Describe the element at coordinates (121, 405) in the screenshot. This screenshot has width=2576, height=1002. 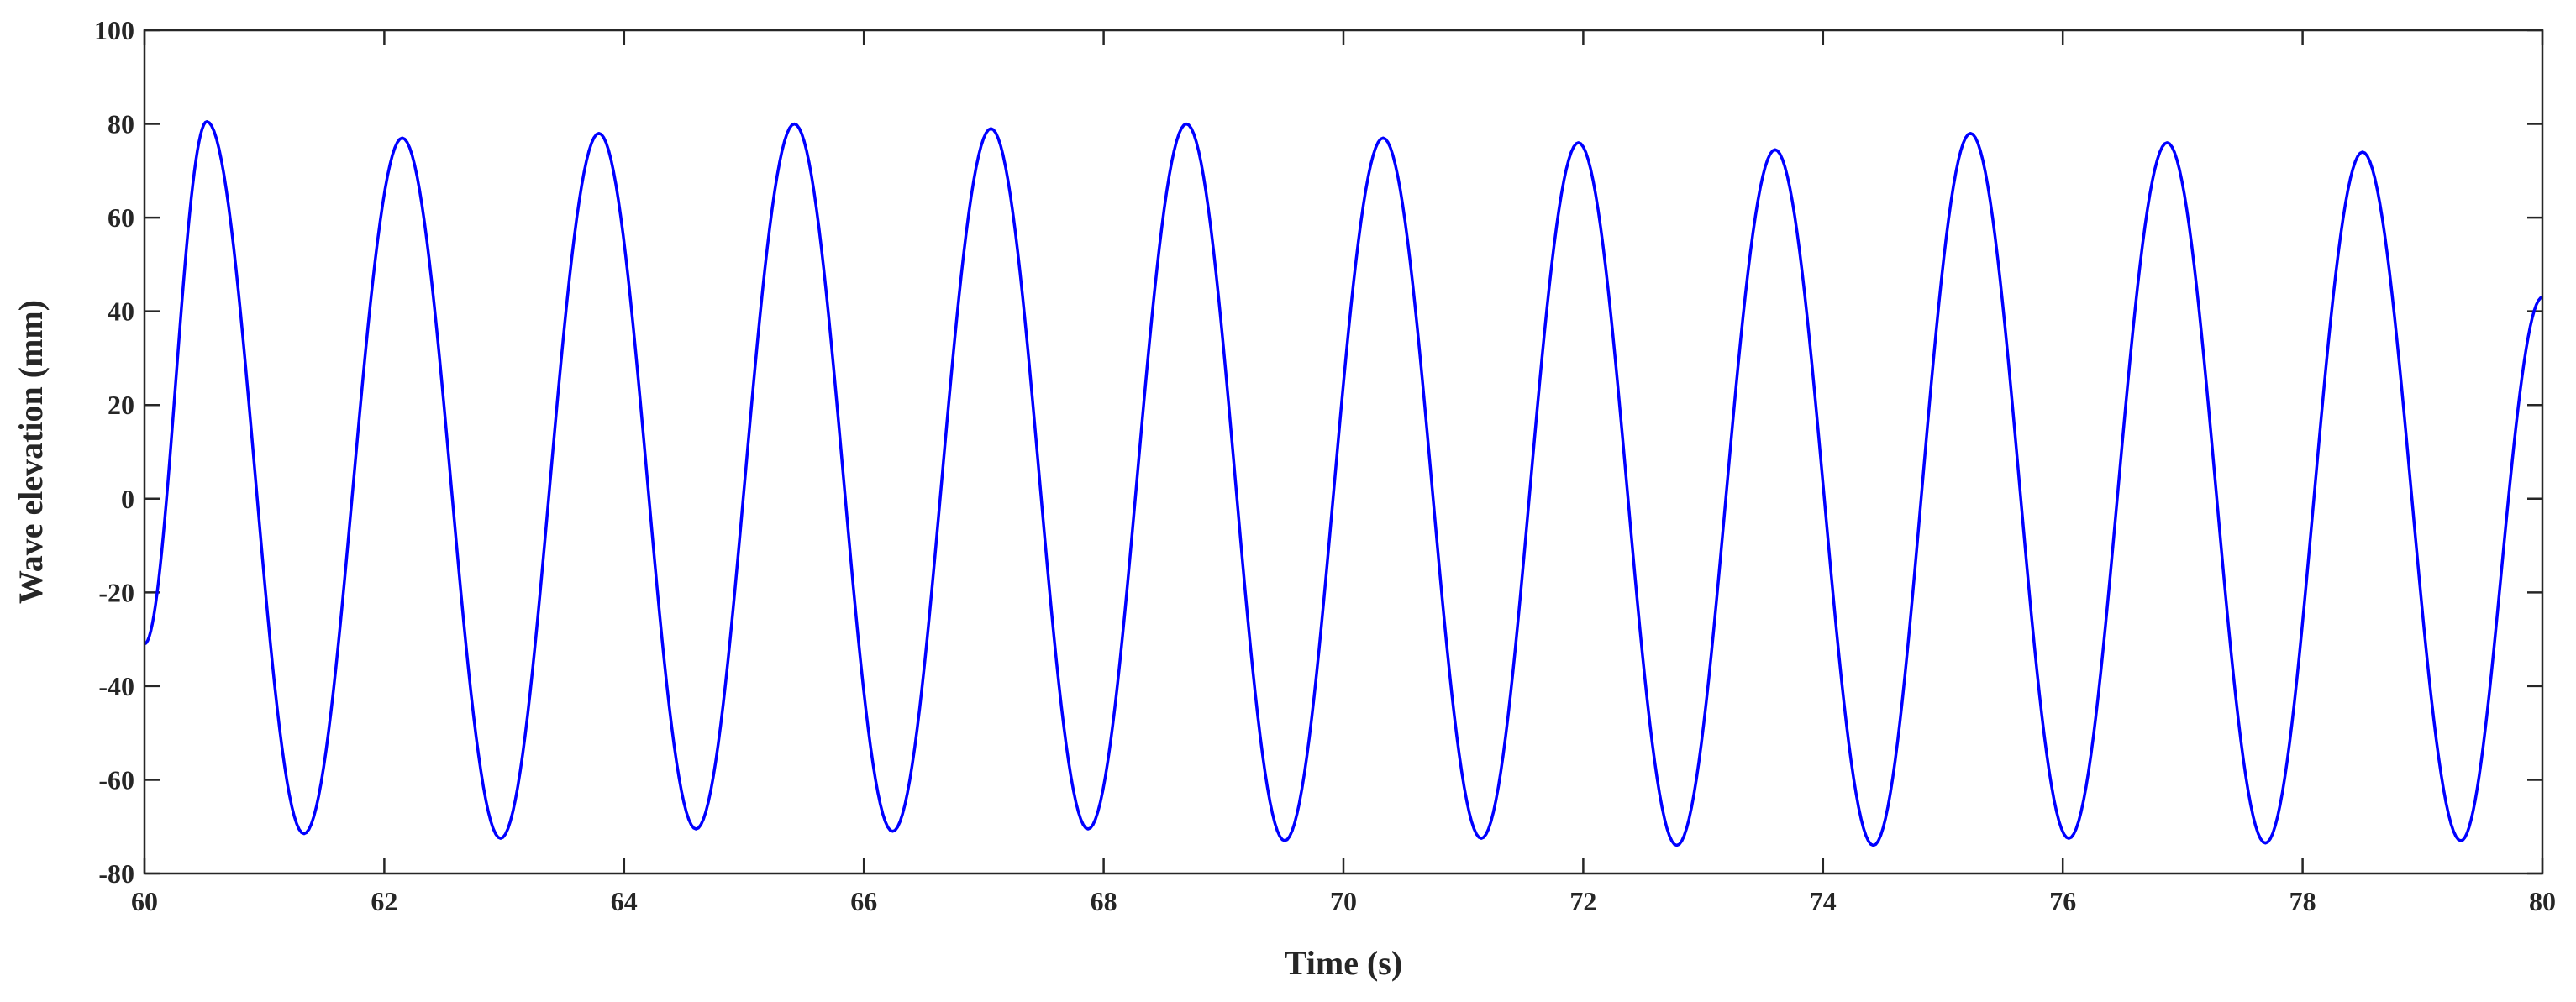
I see `y-tick-label-20: 20` at that location.